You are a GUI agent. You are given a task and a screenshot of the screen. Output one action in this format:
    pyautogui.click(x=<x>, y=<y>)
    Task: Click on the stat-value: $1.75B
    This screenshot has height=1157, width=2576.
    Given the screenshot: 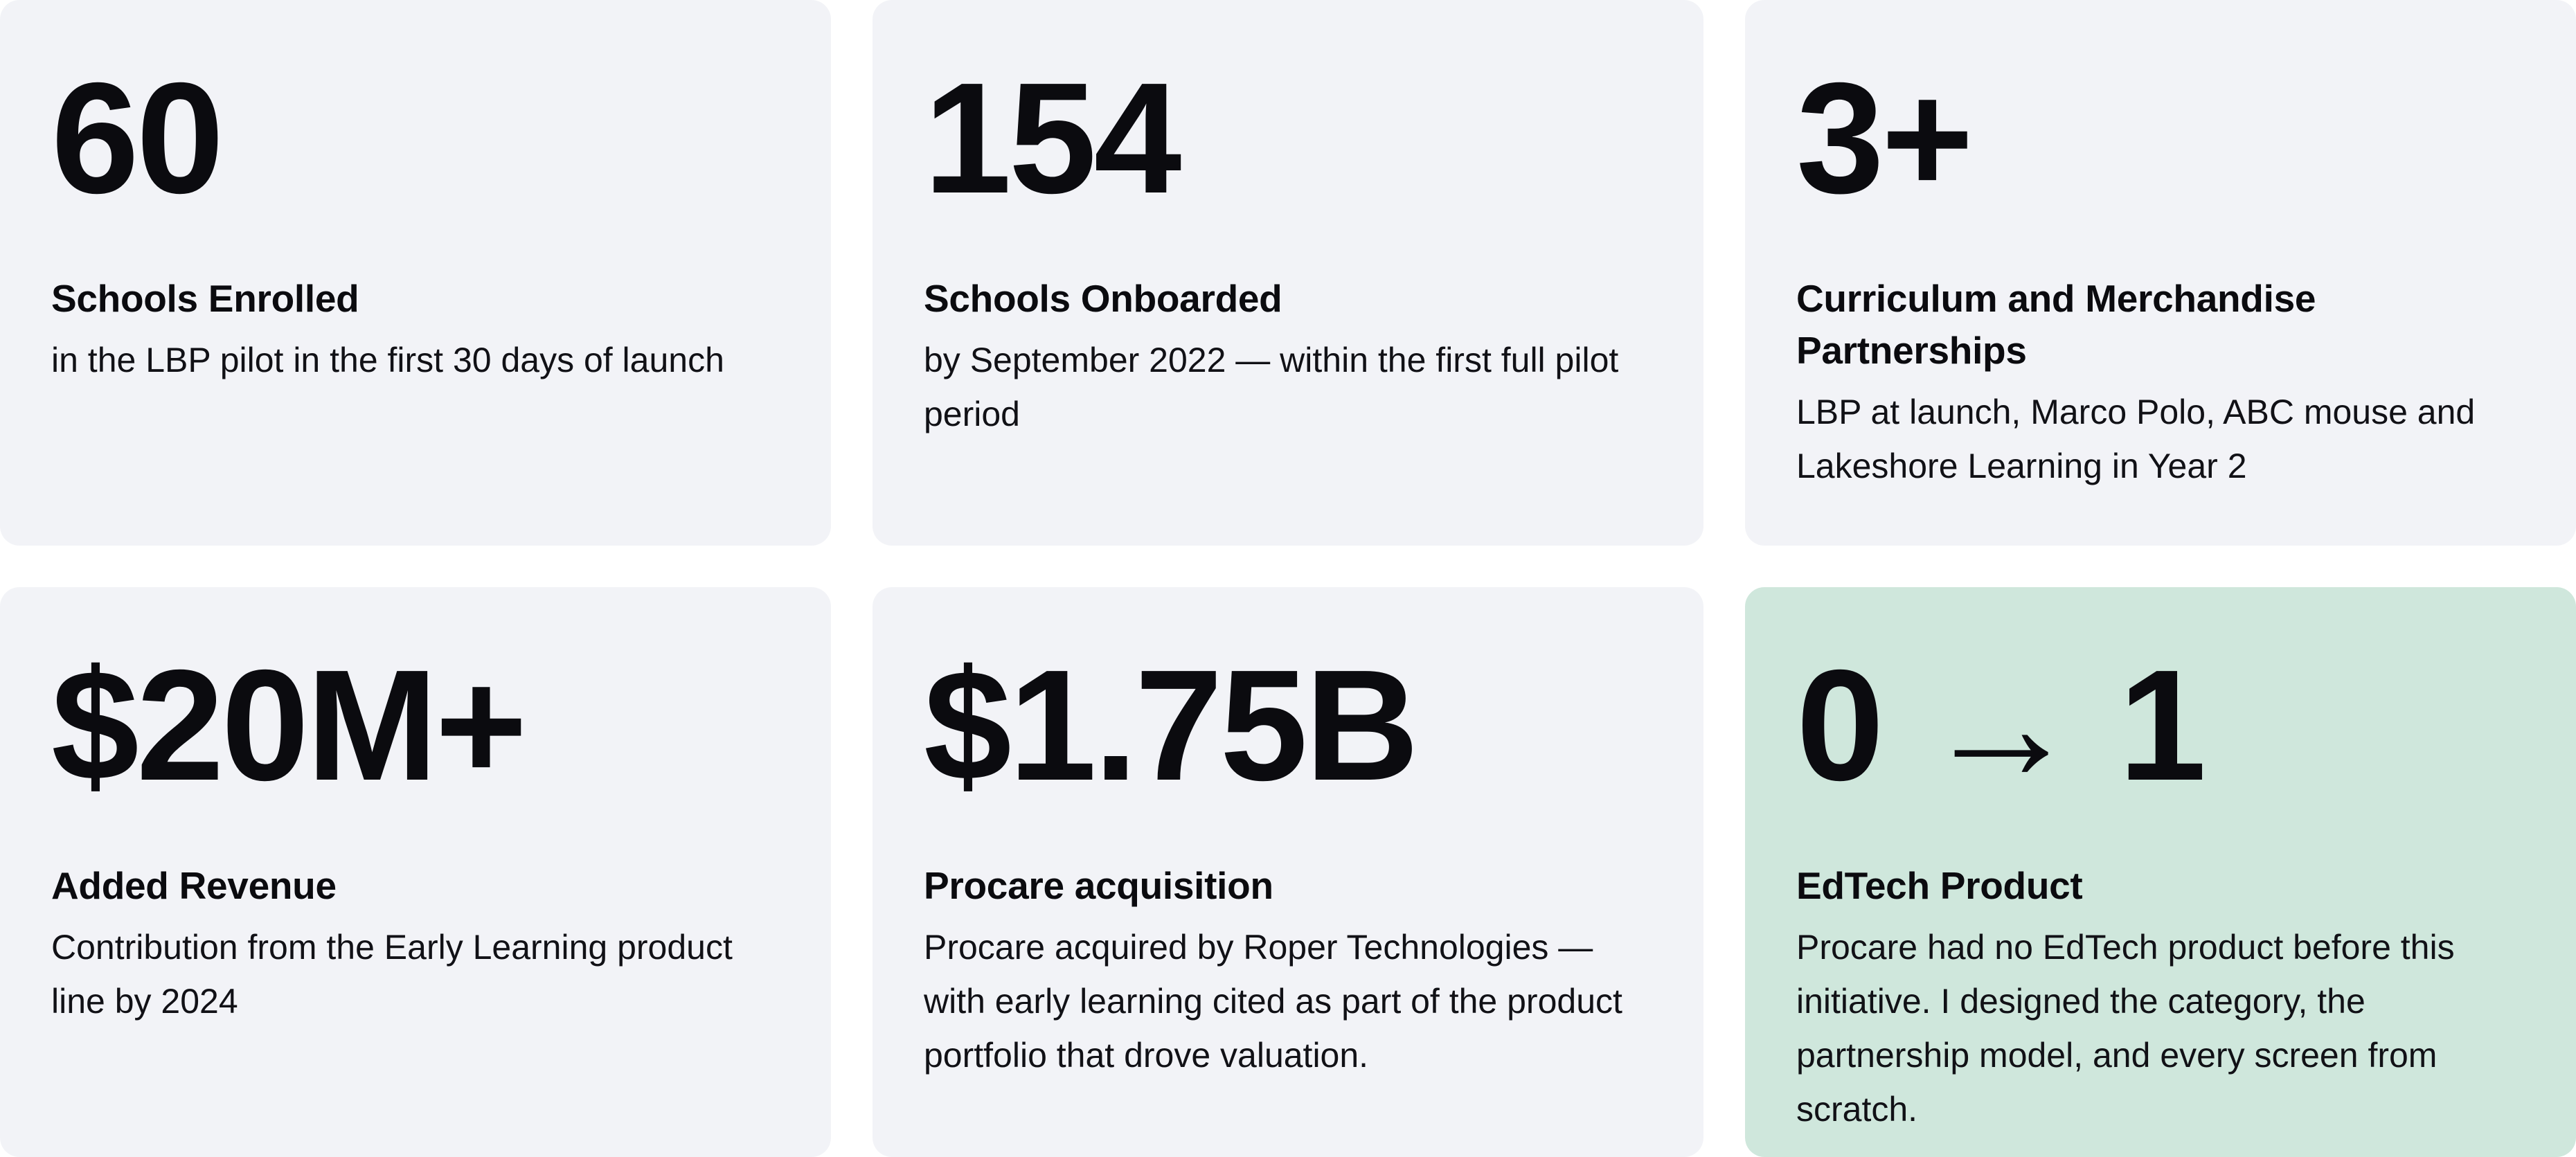 What is the action you would take?
    pyautogui.click(x=1171, y=726)
    